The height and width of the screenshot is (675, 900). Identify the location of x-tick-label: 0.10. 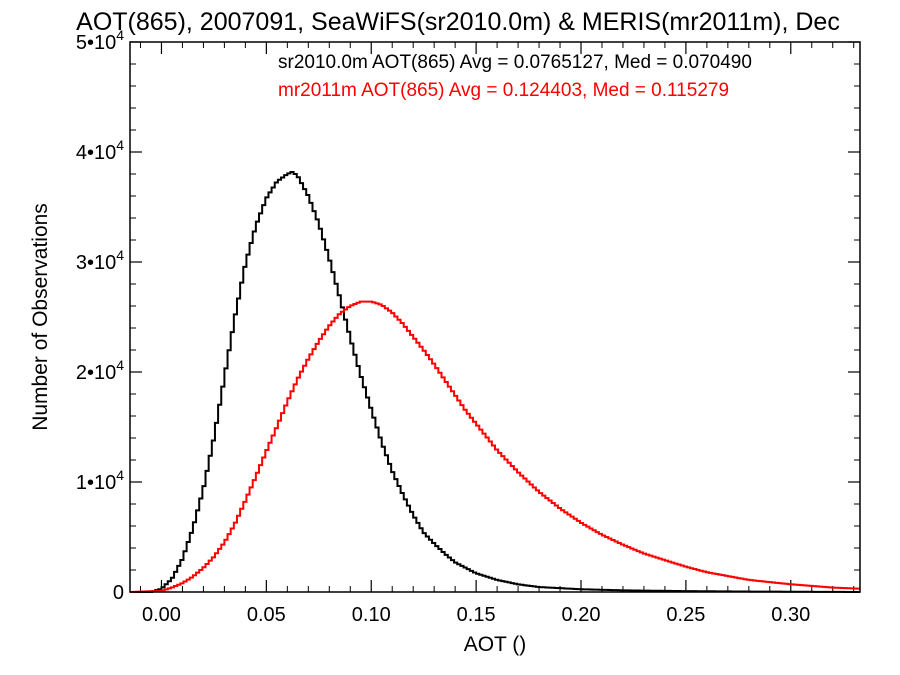
(371, 615).